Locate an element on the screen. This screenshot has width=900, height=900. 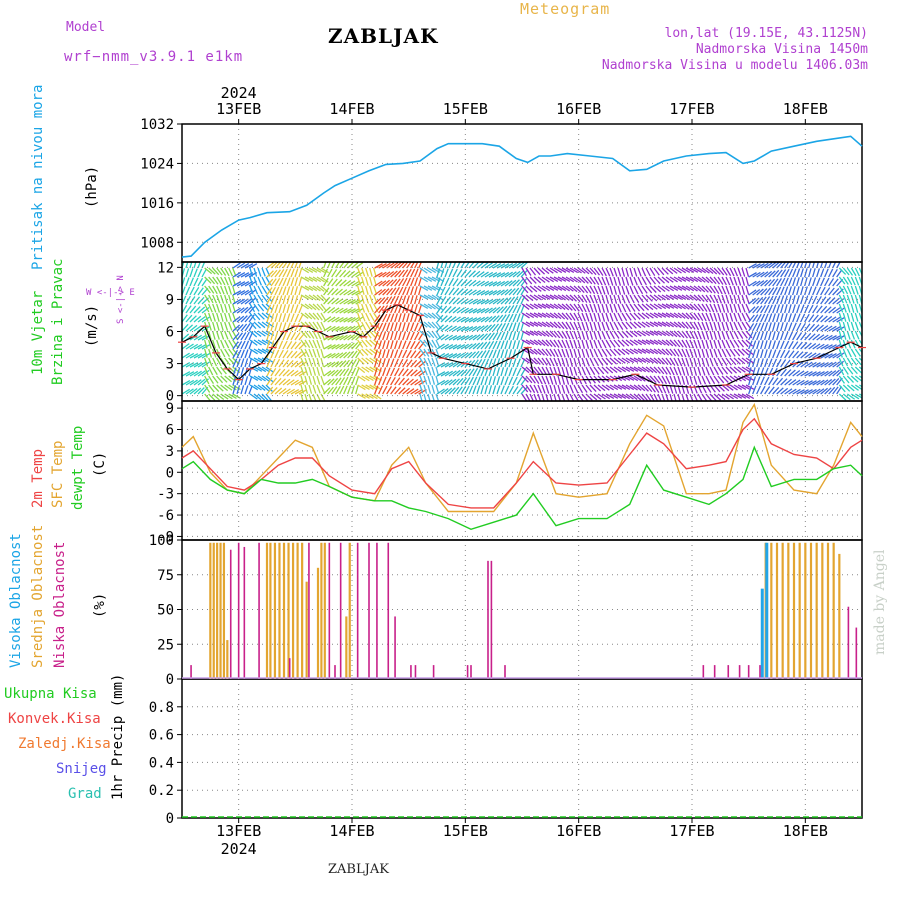
footer-station: ZABLJAK is located at coordinates (358, 869).